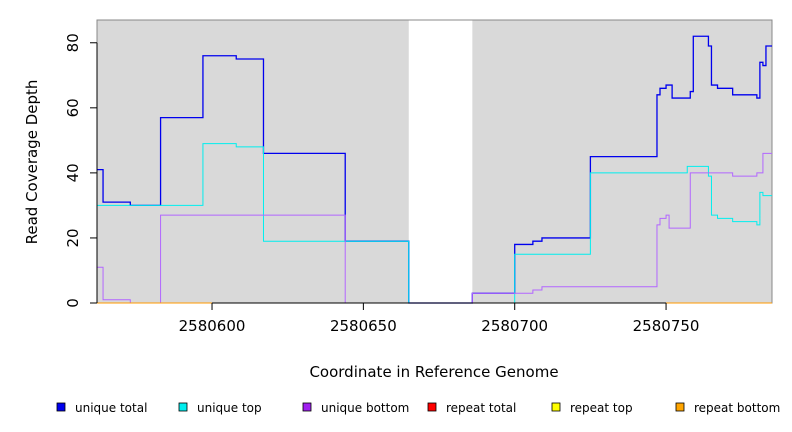  What do you see at coordinates (514, 326) in the screenshot?
I see `x-tick-label: 2580700` at bounding box center [514, 326].